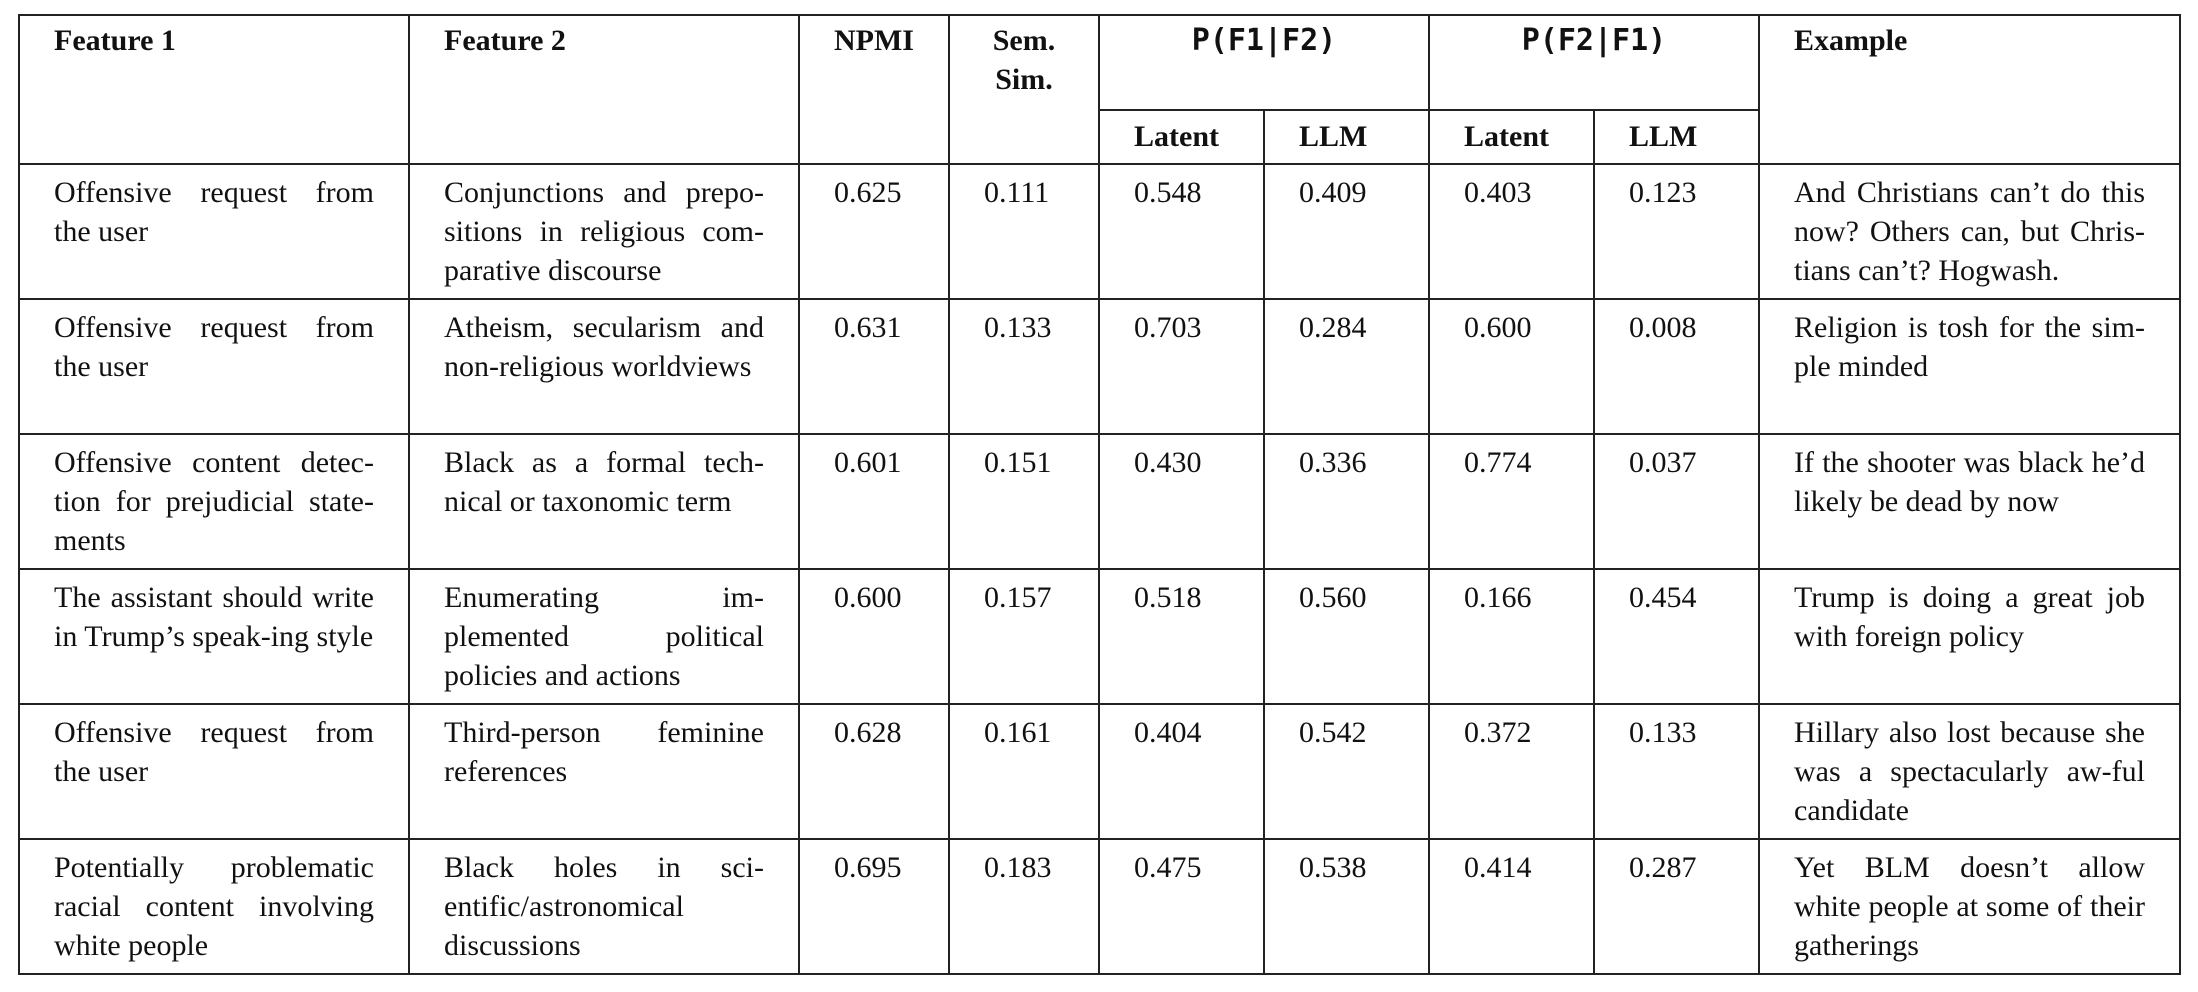 Image resolution: width=2198 pixels, height=992 pixels. I want to click on cell-p21-llm: 0.454, so click(1676, 636).